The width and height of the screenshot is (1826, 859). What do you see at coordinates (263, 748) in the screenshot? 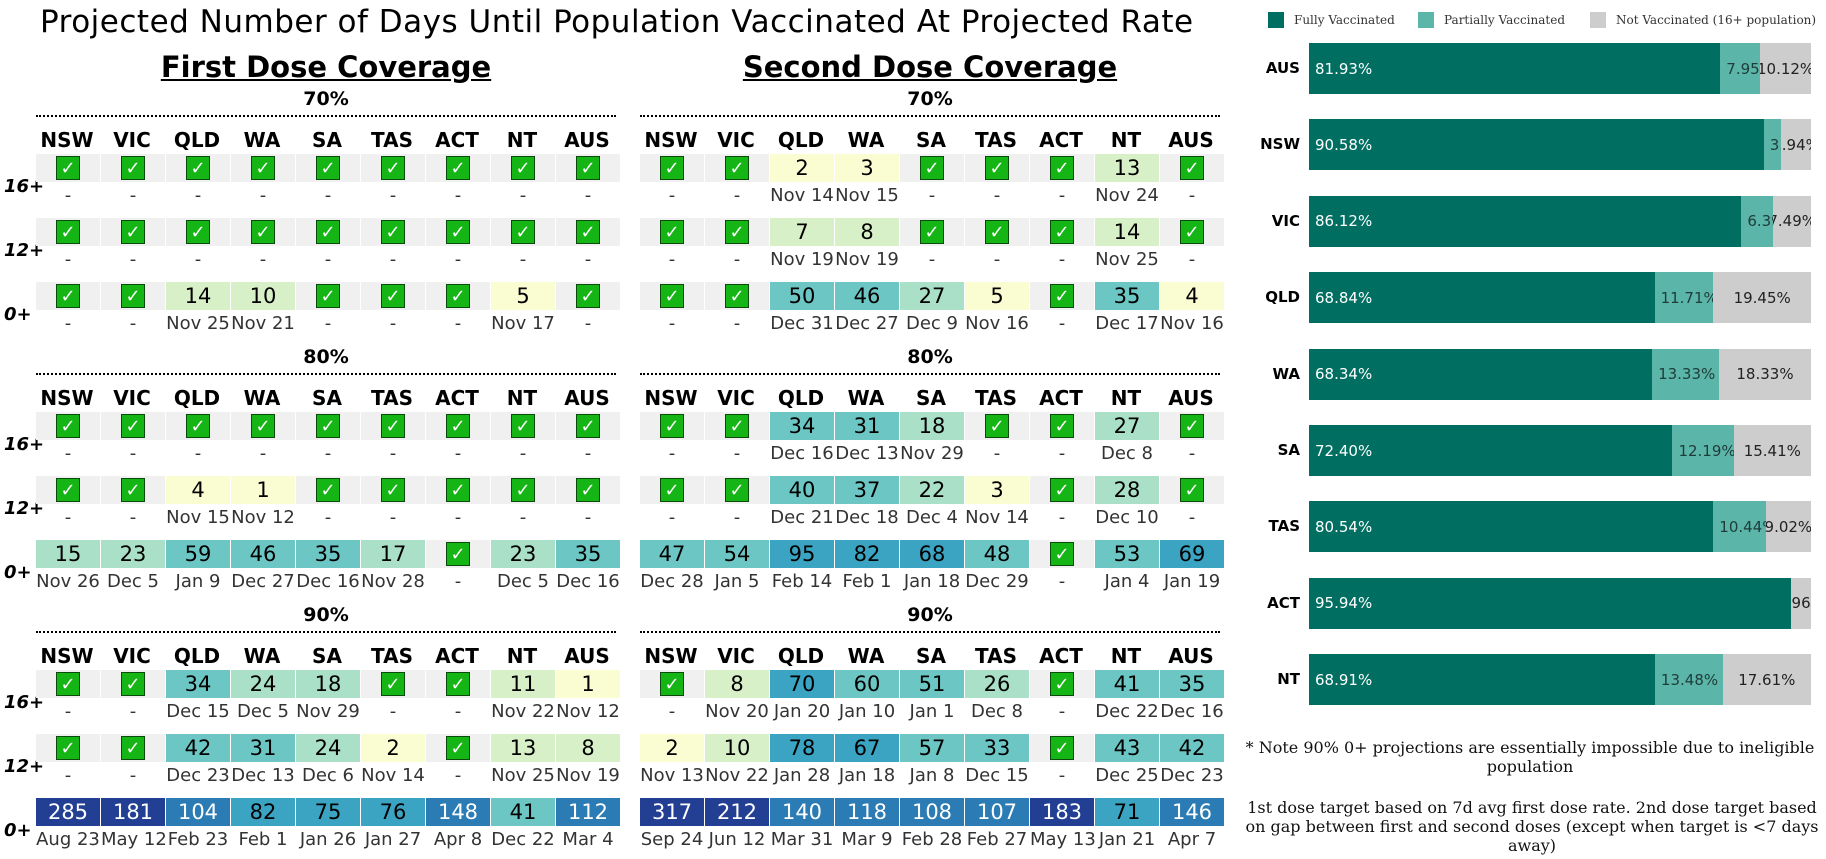
I see `days-cell: 31` at bounding box center [263, 748].